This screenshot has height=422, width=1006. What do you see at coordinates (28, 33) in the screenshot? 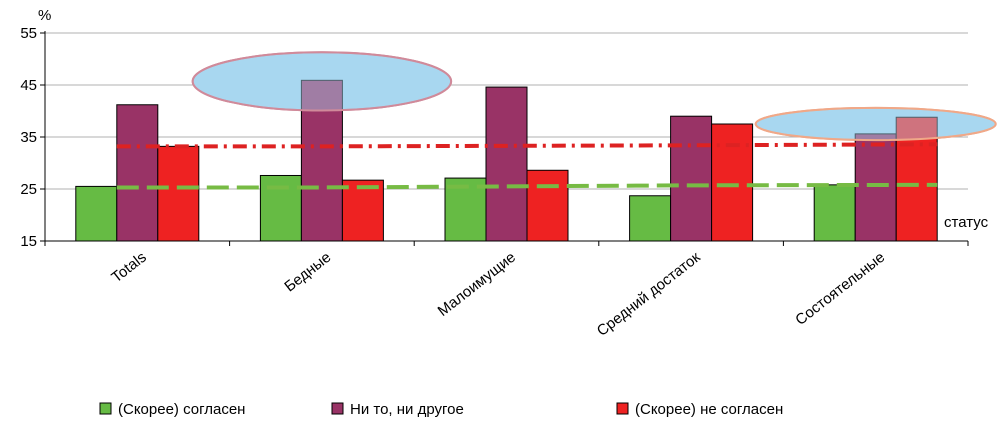
I see `y-tick-label-4: 55` at bounding box center [28, 33].